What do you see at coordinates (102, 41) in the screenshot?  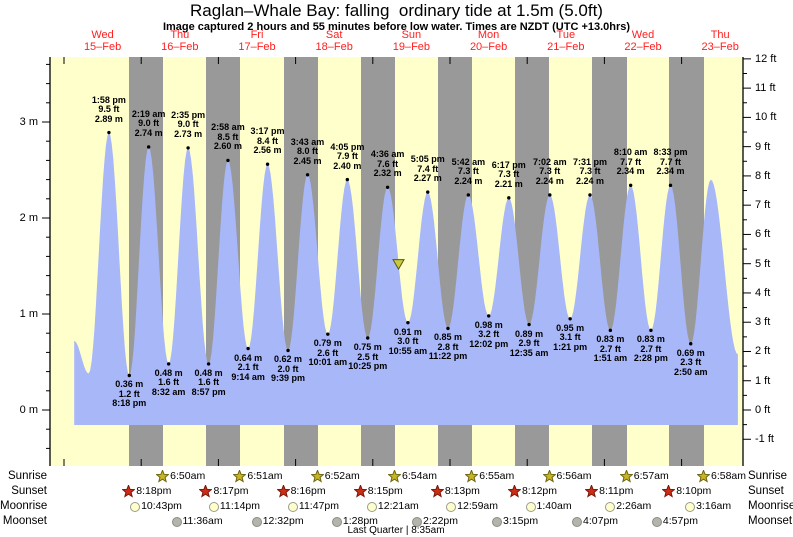 I see `day-label: Wed 15–Feb` at bounding box center [102, 41].